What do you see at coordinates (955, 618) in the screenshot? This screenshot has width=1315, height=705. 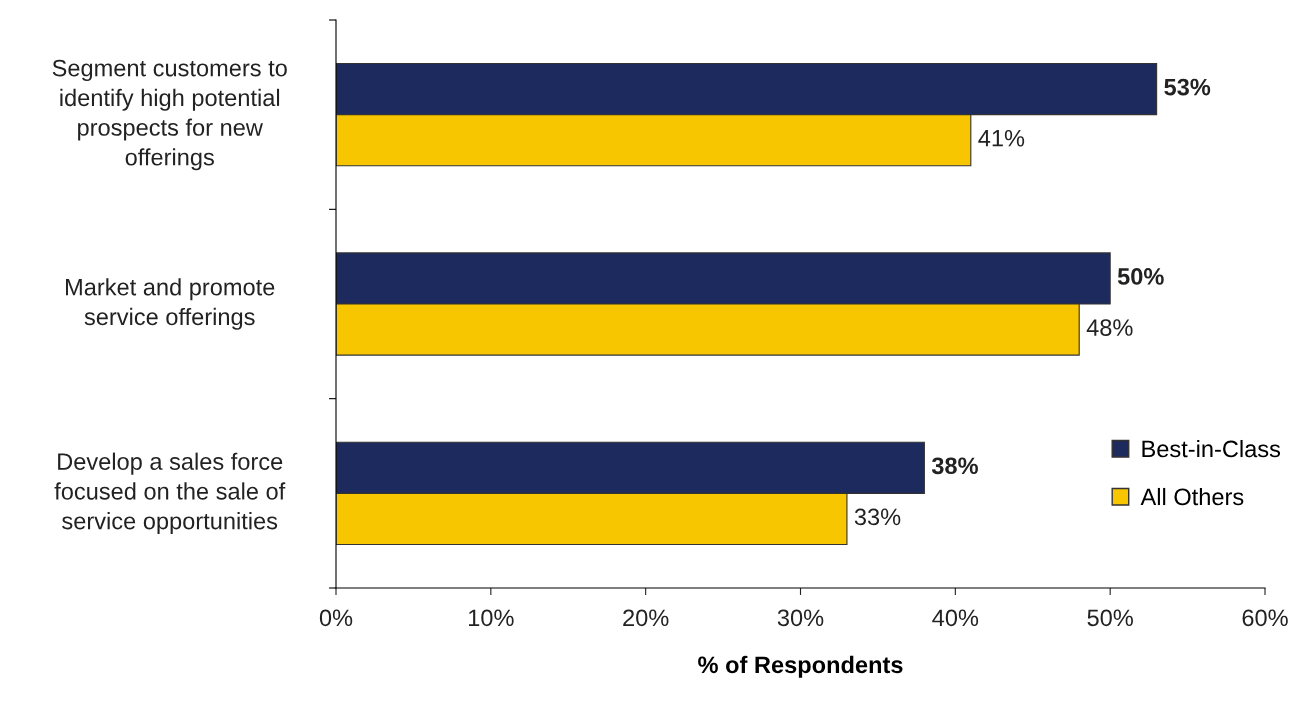 I see `x-tick-label: 40%` at bounding box center [955, 618].